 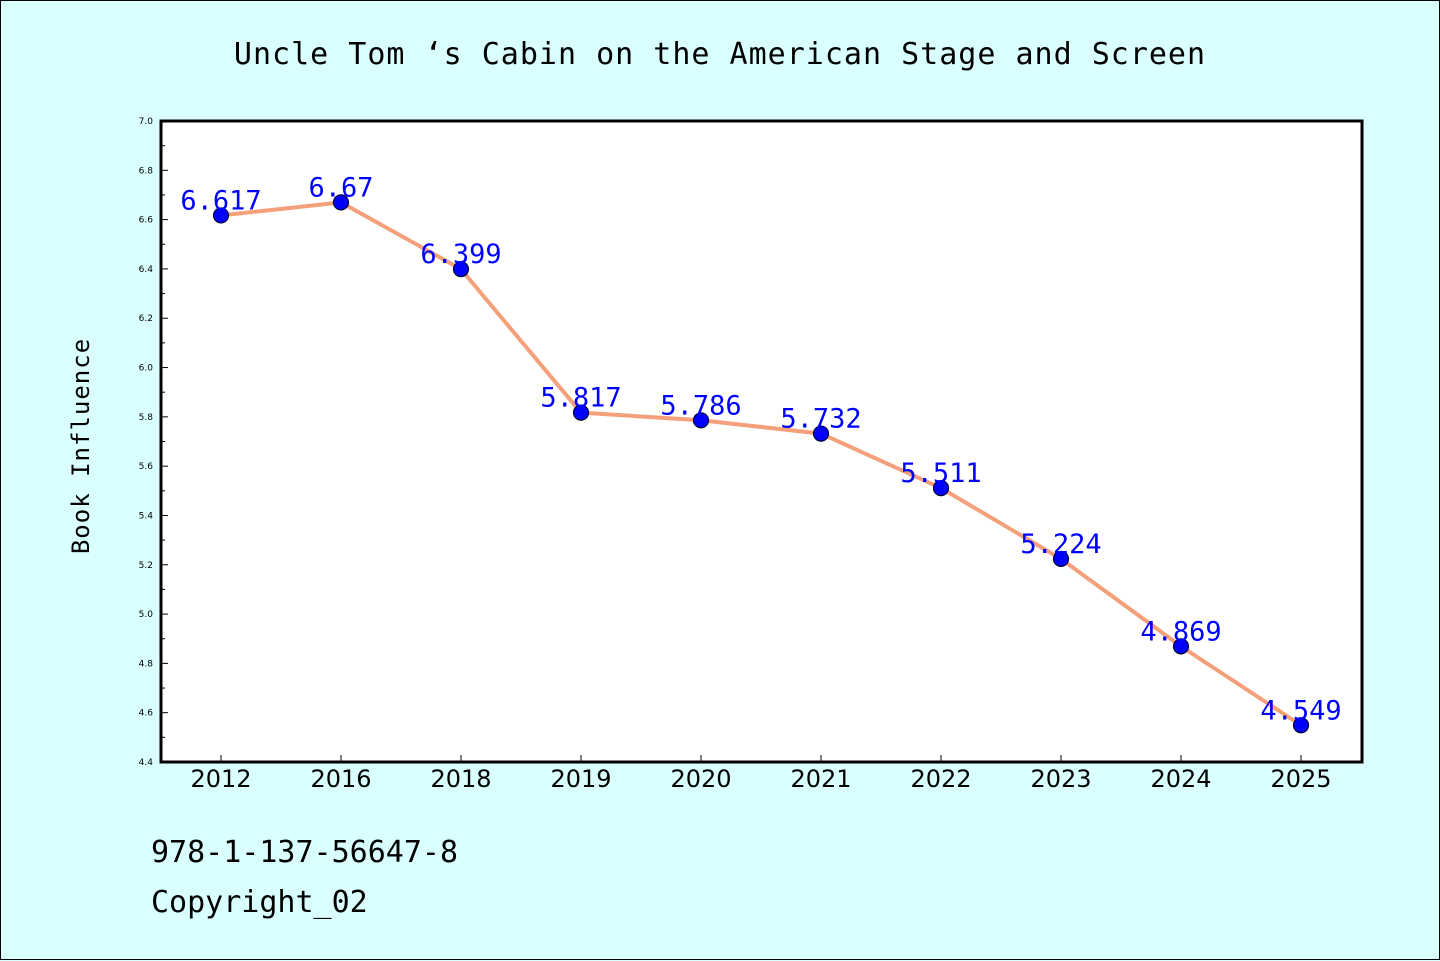 What do you see at coordinates (146, 615) in the screenshot?
I see `y-tick-label: 5.0` at bounding box center [146, 615].